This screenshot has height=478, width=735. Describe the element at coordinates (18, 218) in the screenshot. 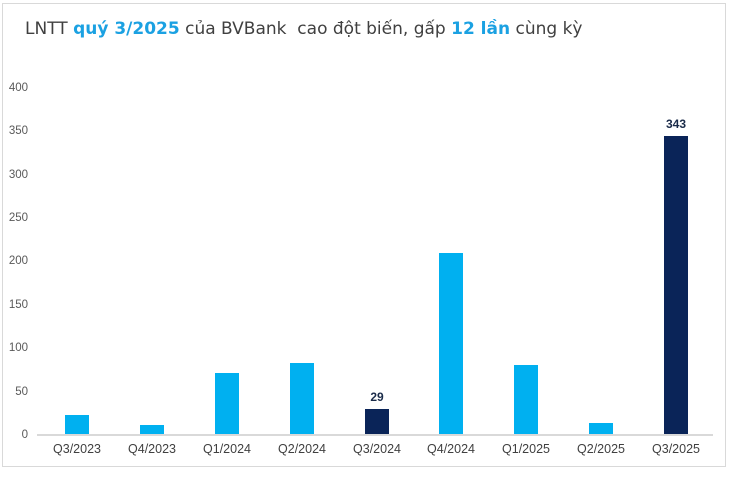

I see `y-tick-label-250: 250` at that location.